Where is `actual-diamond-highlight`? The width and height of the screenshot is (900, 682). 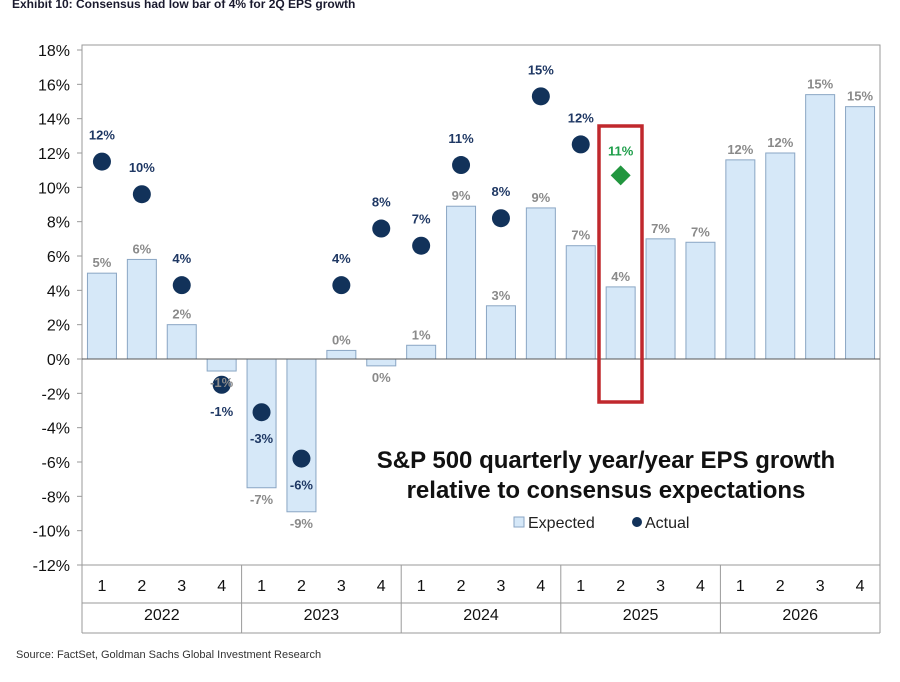
actual-diamond-highlight is located at coordinates (620, 175).